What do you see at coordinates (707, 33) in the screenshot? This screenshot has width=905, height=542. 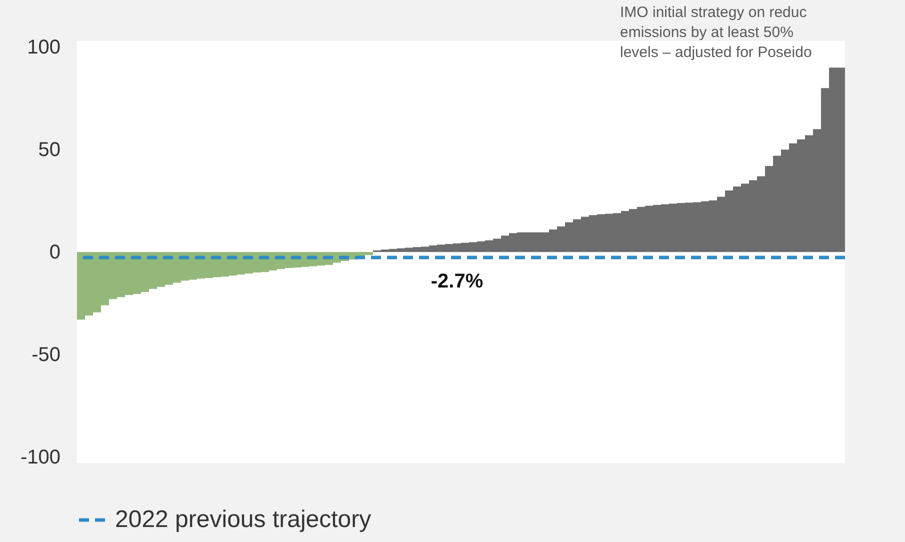 I see `annotation: emissions by at least 50%` at bounding box center [707, 33].